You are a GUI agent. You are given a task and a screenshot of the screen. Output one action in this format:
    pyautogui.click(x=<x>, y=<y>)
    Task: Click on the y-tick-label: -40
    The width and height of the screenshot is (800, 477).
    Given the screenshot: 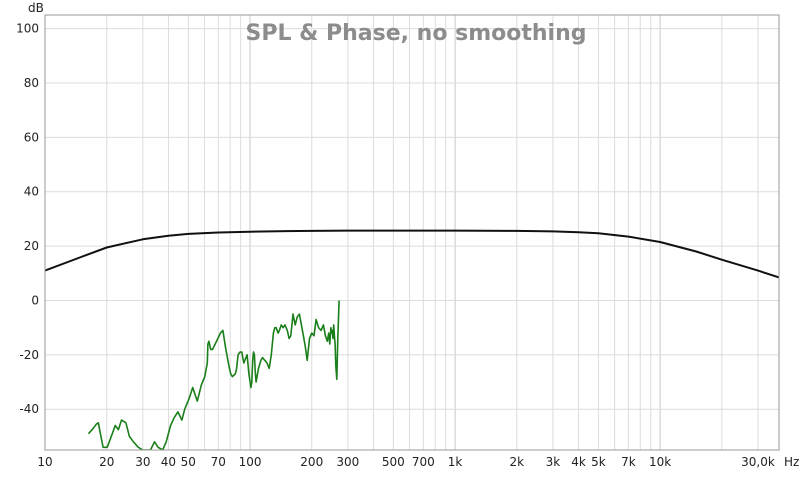 What is the action you would take?
    pyautogui.click(x=29, y=409)
    